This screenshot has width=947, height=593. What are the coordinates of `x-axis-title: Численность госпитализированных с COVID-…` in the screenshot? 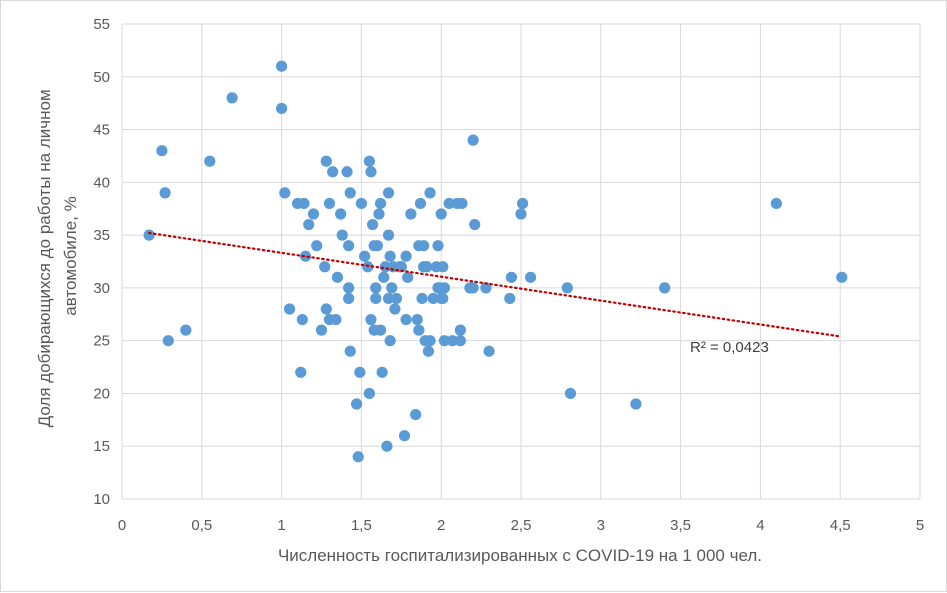 It's located at (520, 555).